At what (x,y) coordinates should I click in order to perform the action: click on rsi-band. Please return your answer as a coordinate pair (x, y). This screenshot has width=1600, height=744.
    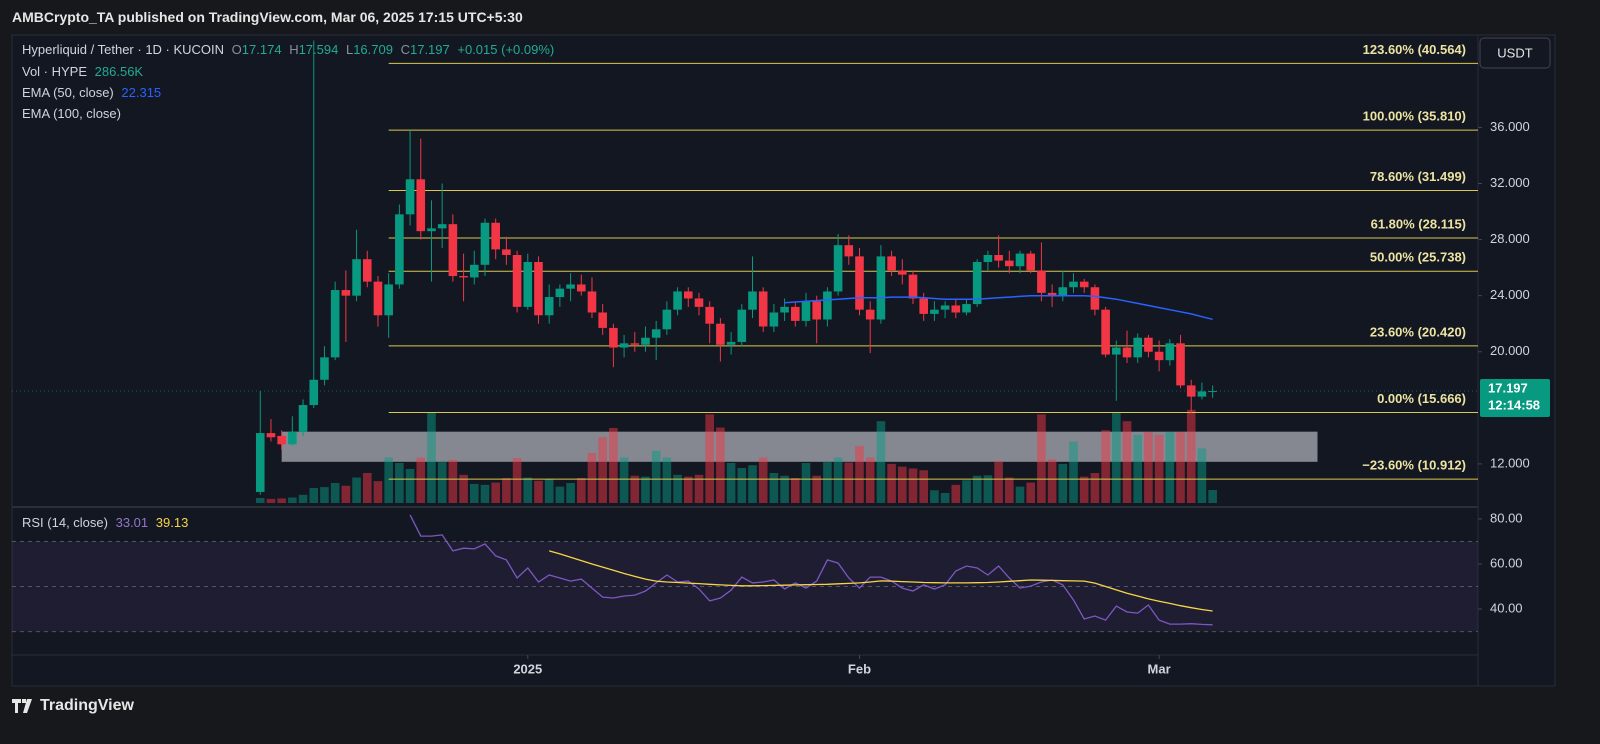
    Looking at the image, I should click on (745, 586).